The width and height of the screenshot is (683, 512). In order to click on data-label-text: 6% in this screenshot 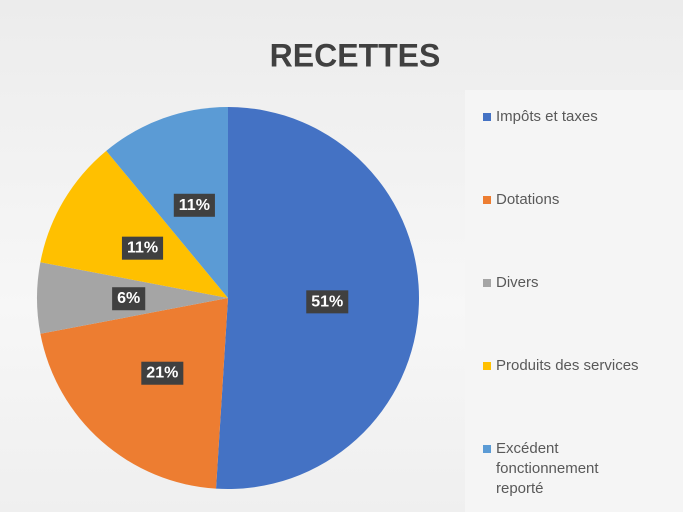, I will do `click(128, 298)`.